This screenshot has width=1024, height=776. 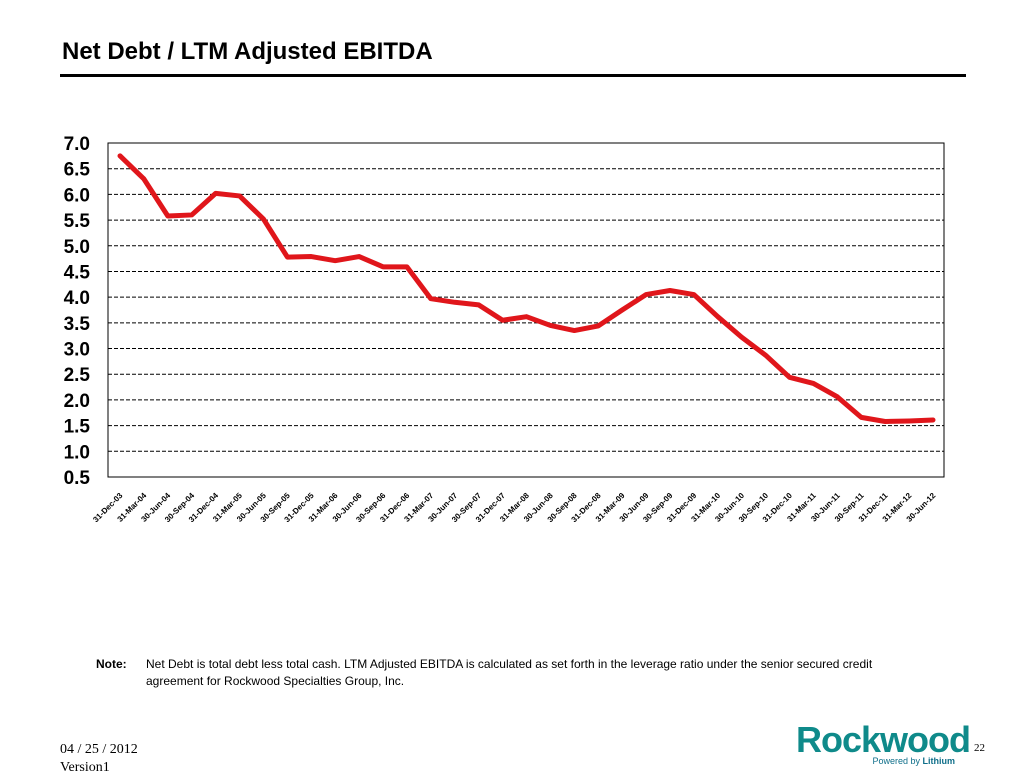 I want to click on y-tick-label: 5.0, so click(x=77, y=247).